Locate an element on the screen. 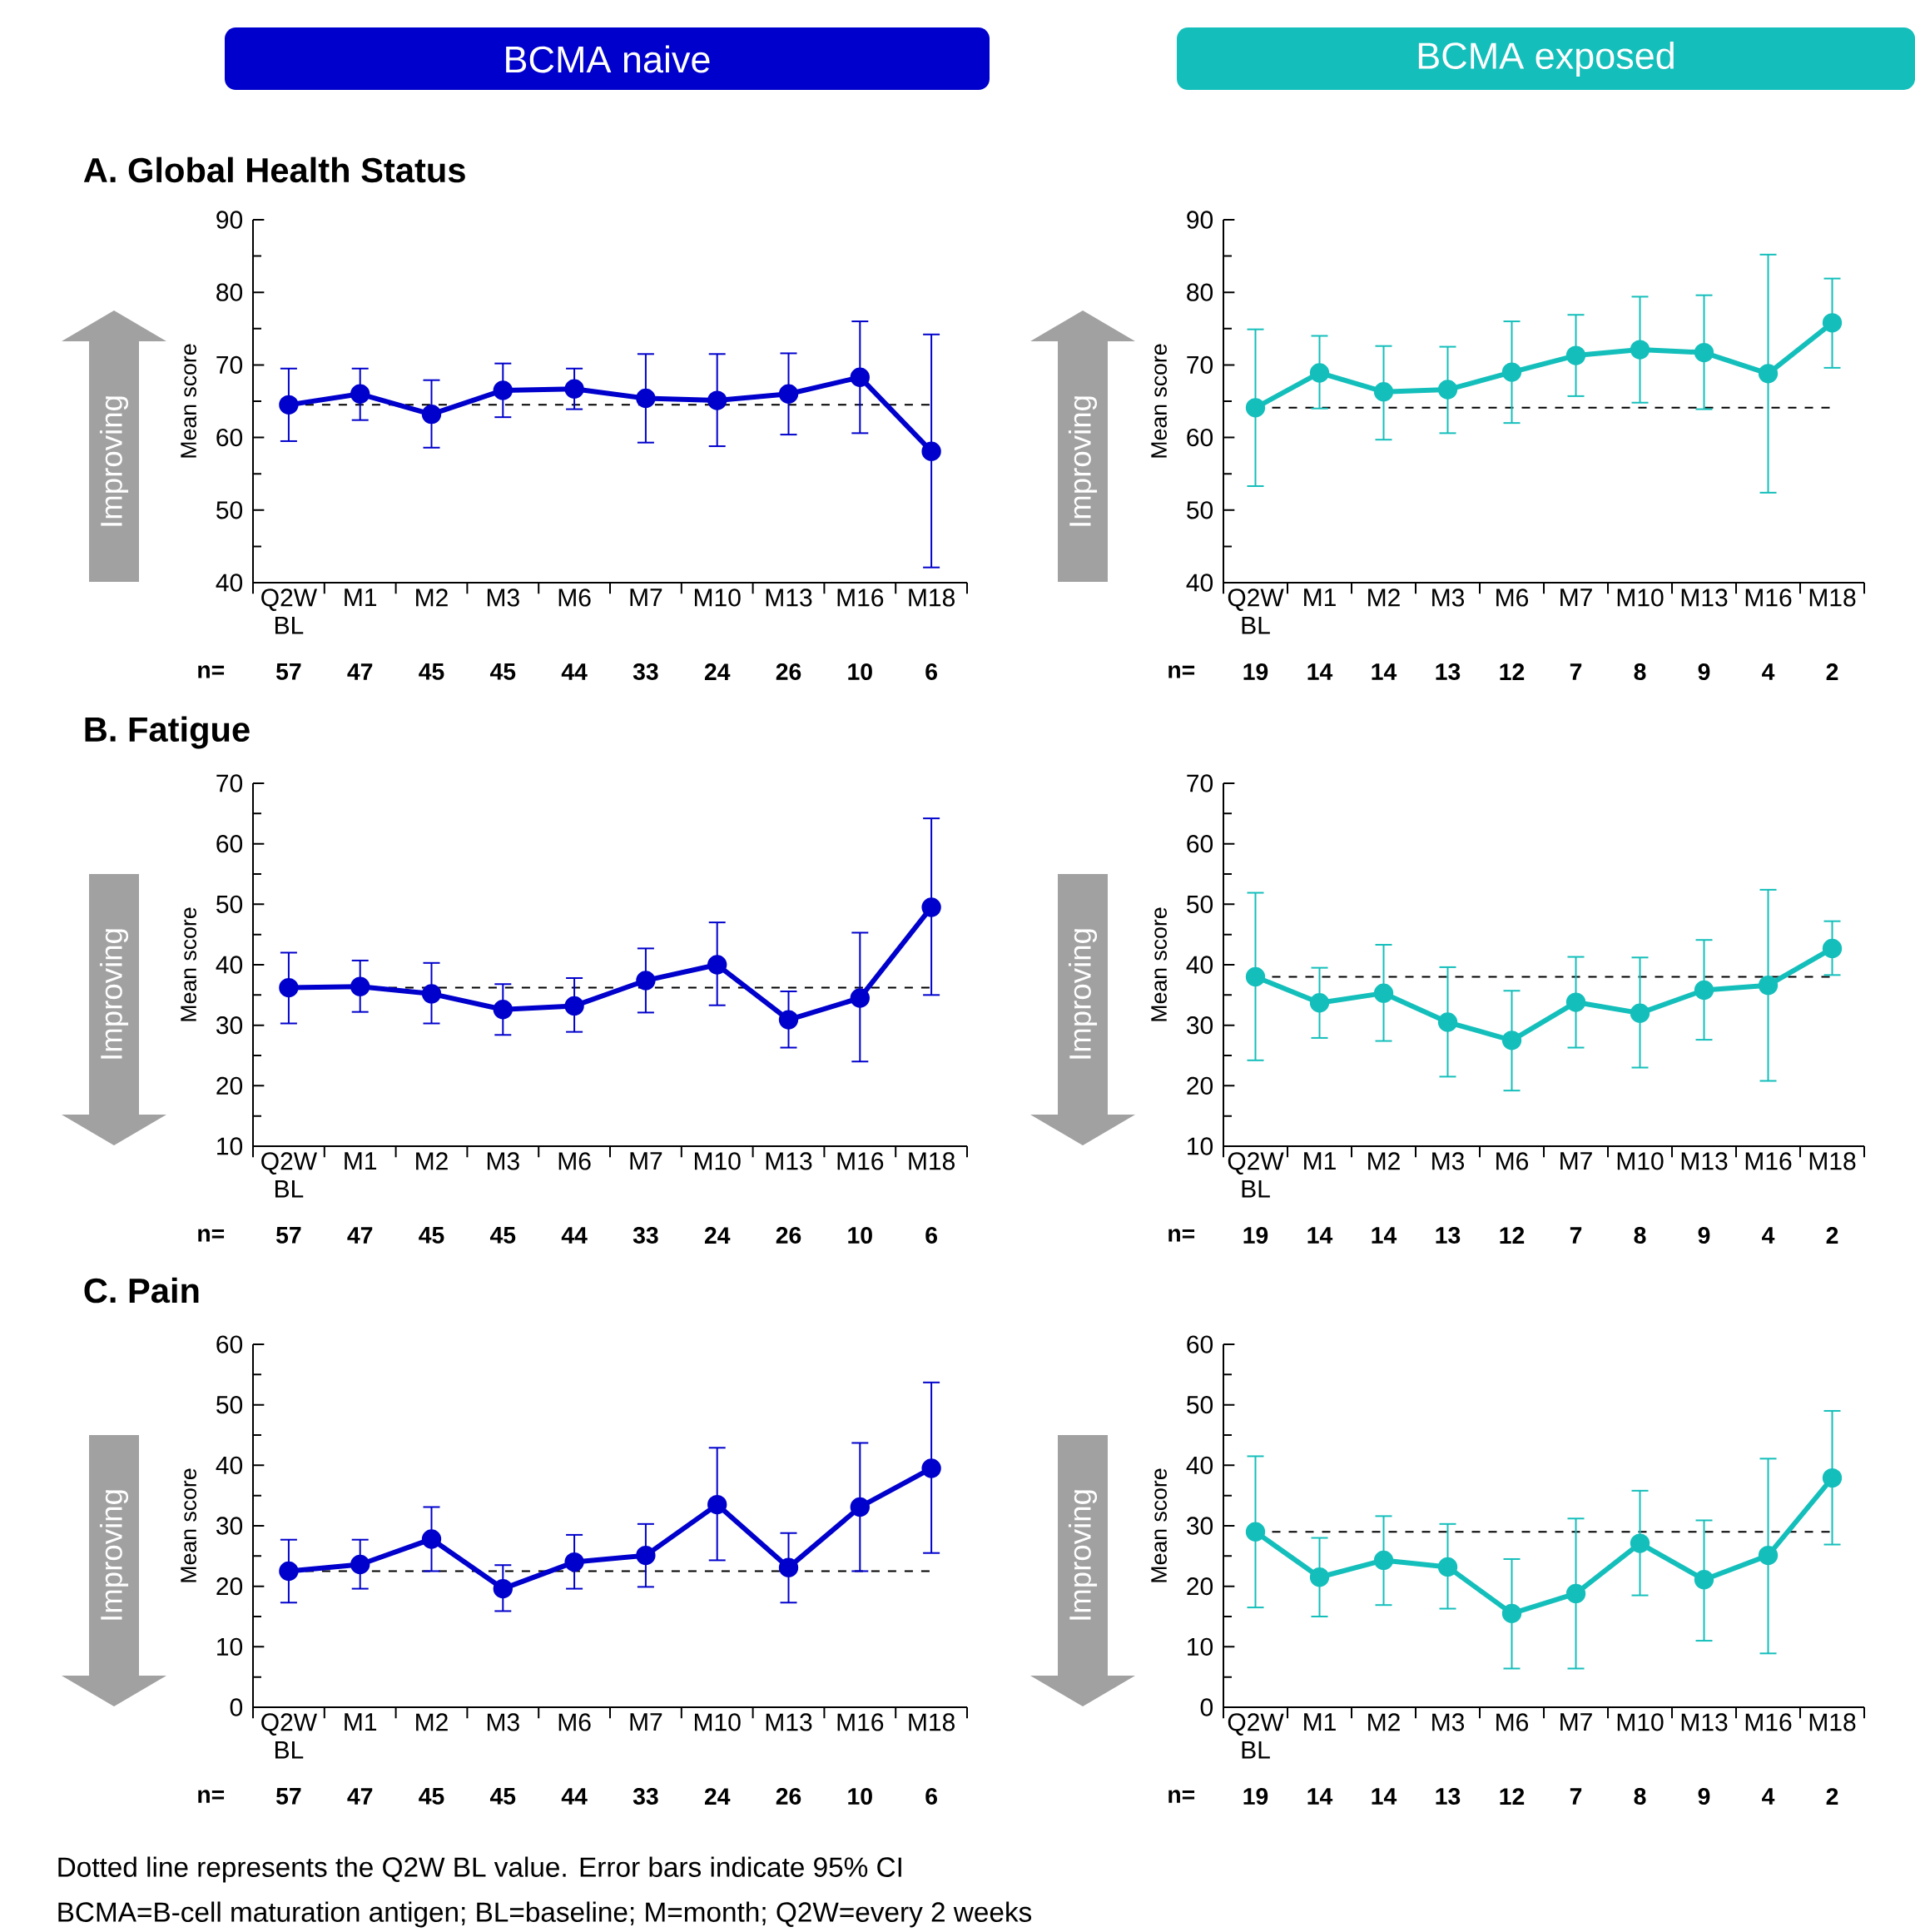 This screenshot has width=1915, height=1932. chart-title: BCMA exposed is located at coordinates (1546, 59).